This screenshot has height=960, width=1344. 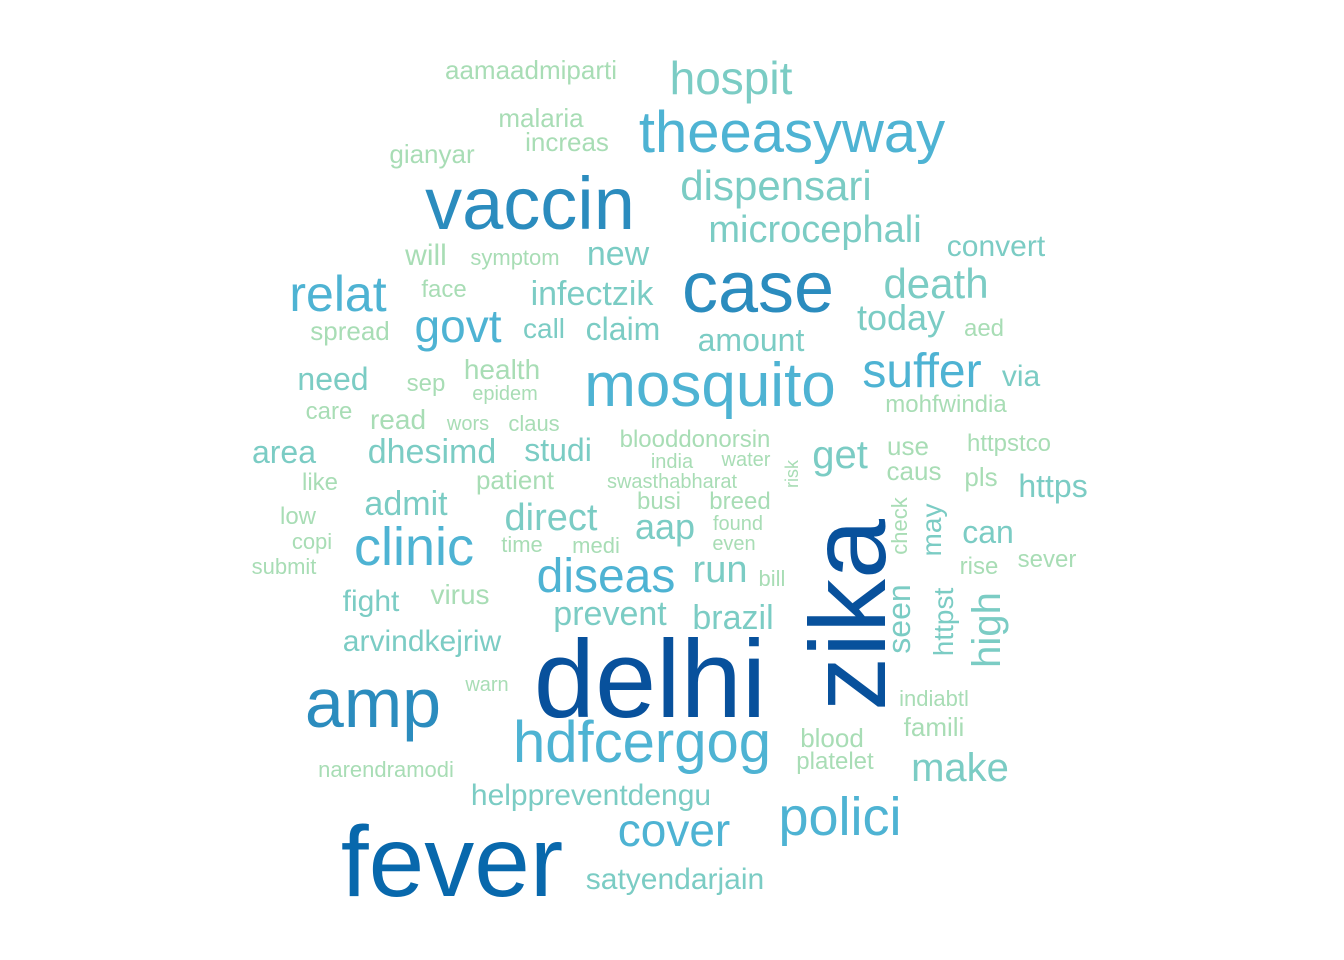 What do you see at coordinates (946, 404) in the screenshot?
I see `word-mohfwindia: mohfwindia` at bounding box center [946, 404].